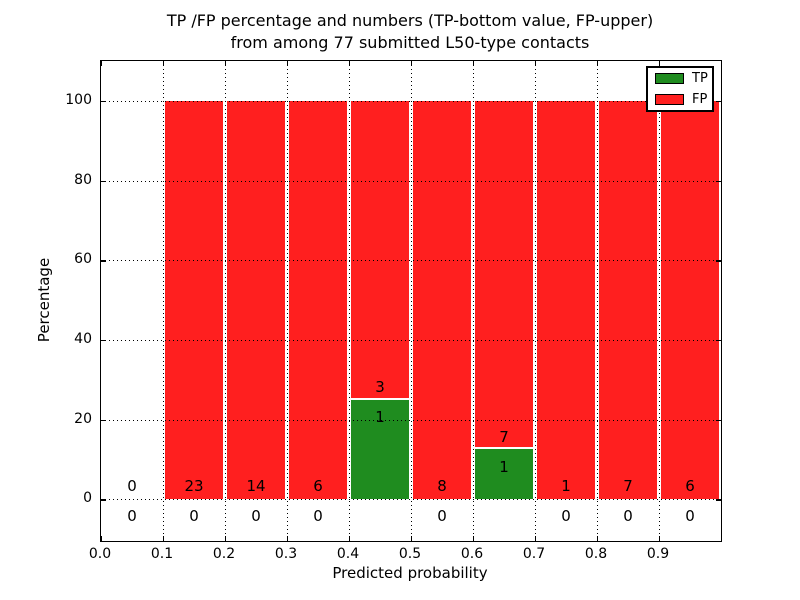  Describe the element at coordinates (669, 78) in the screenshot. I see `tp-legend-swatch-icon` at that location.